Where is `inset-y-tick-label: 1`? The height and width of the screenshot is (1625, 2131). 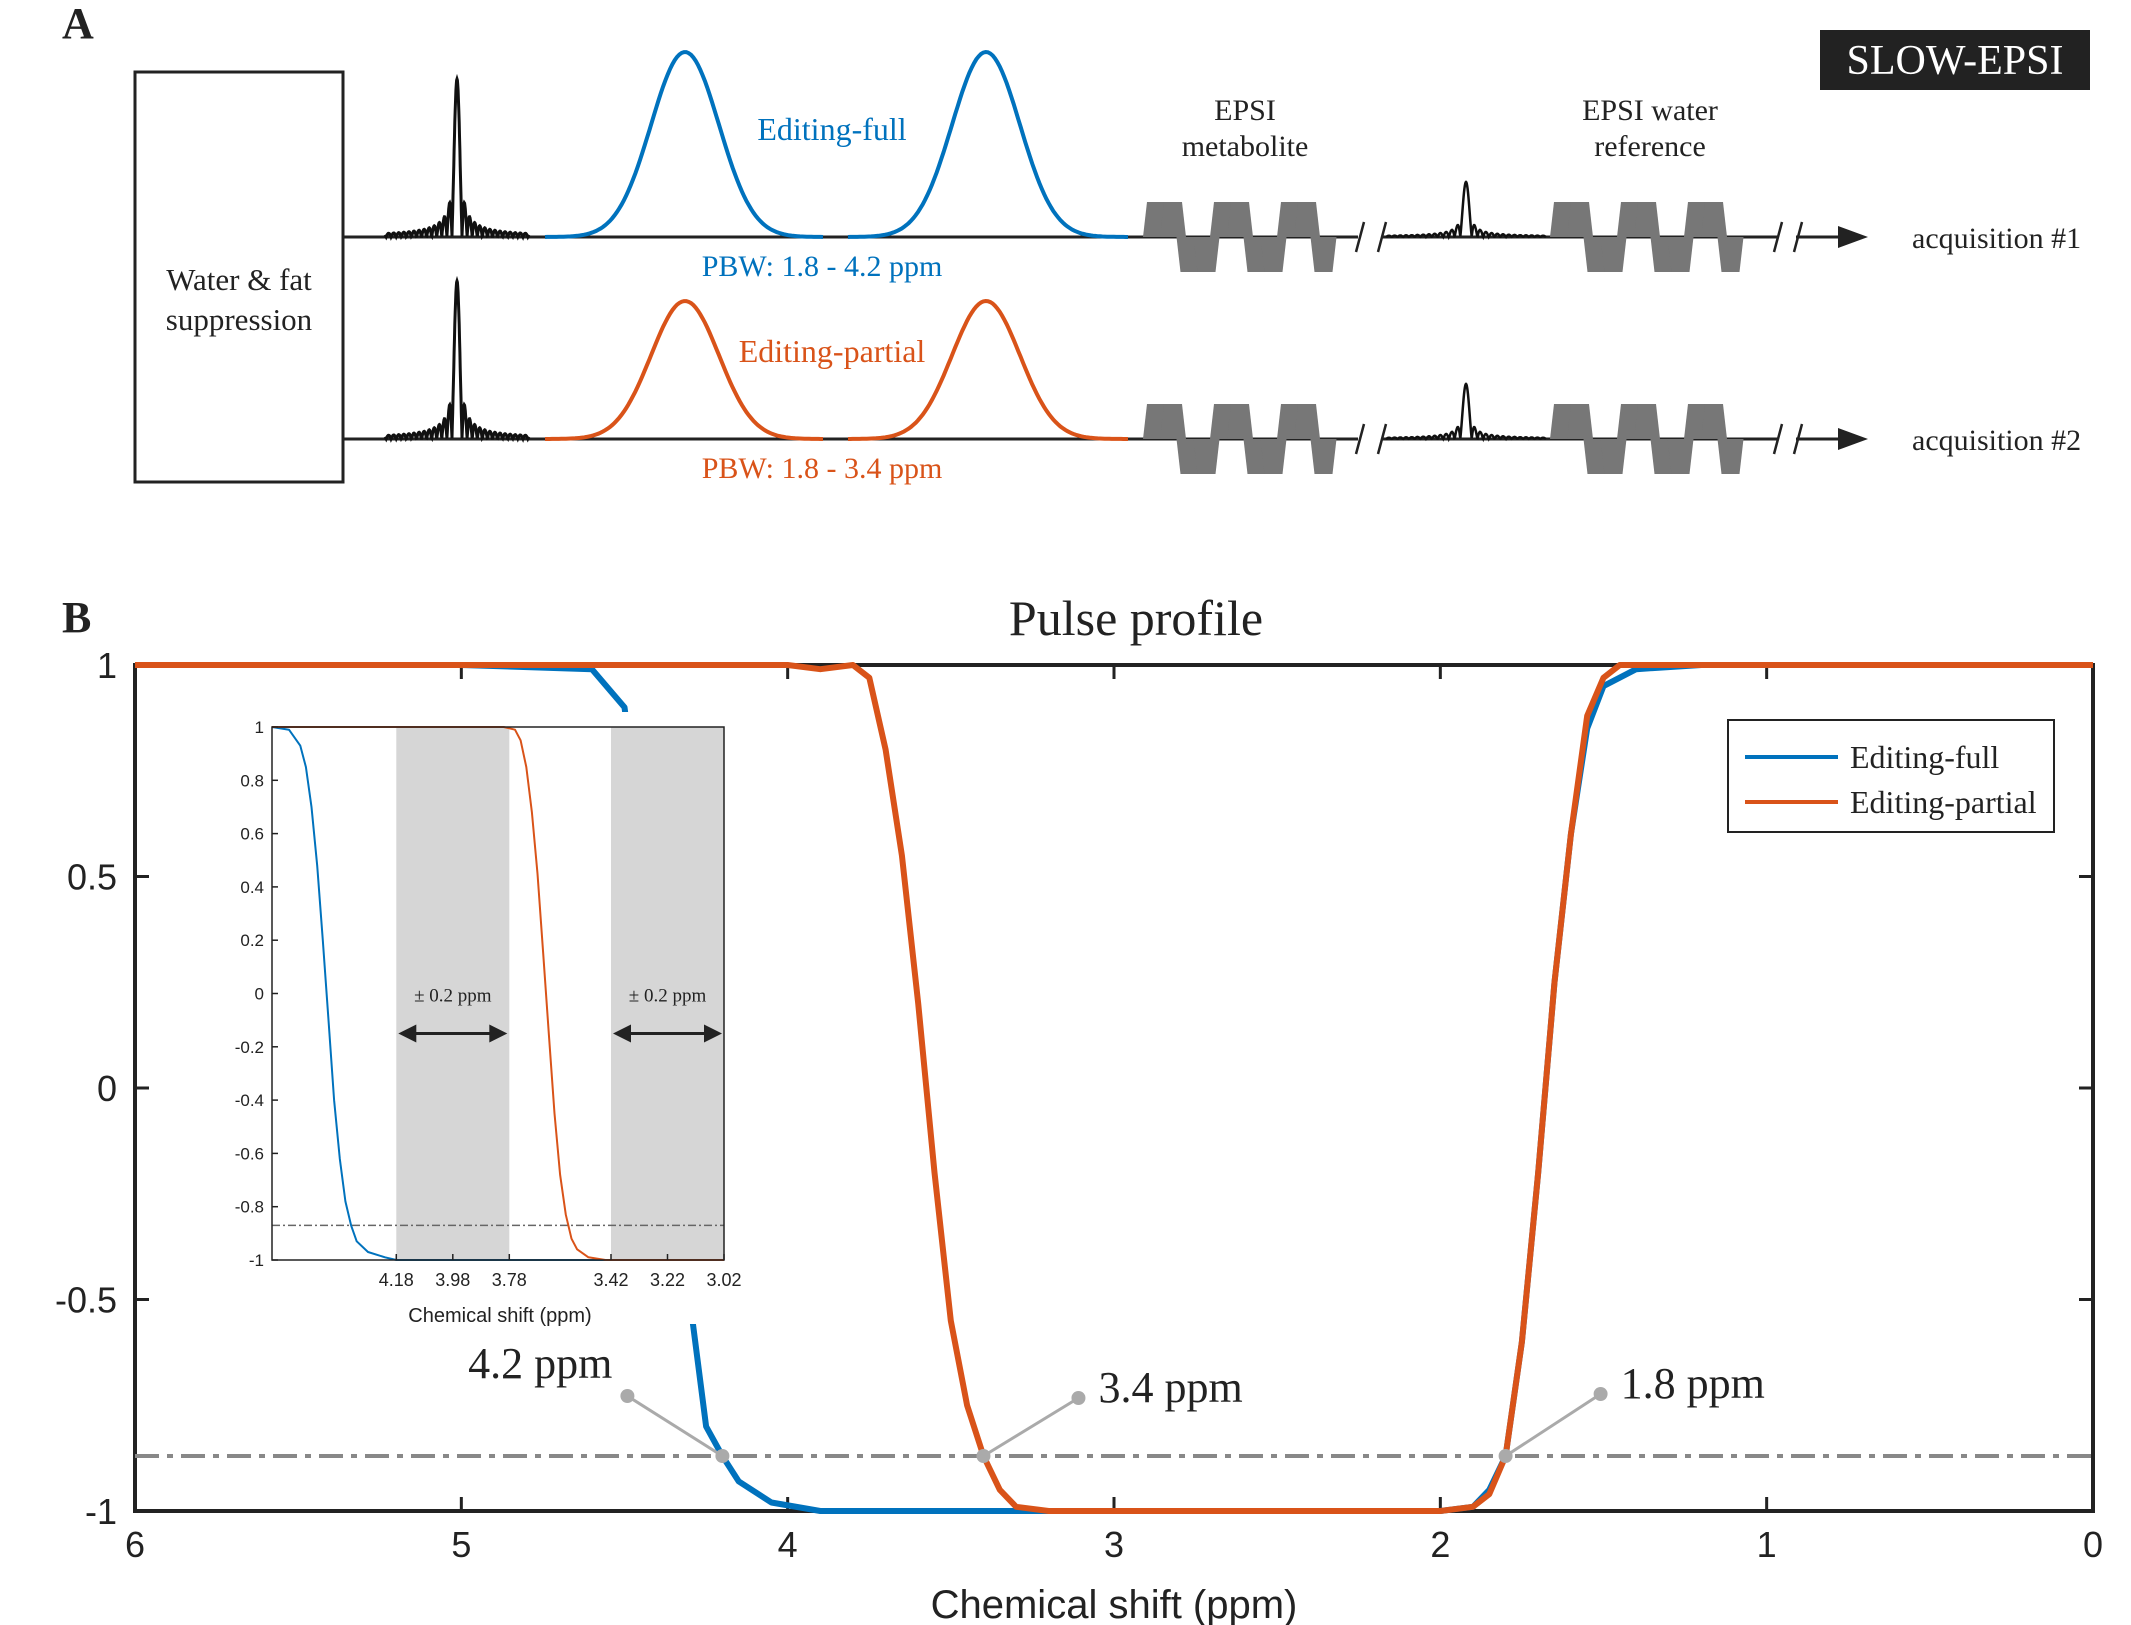 inset-y-tick-label: 1 is located at coordinates (259, 727).